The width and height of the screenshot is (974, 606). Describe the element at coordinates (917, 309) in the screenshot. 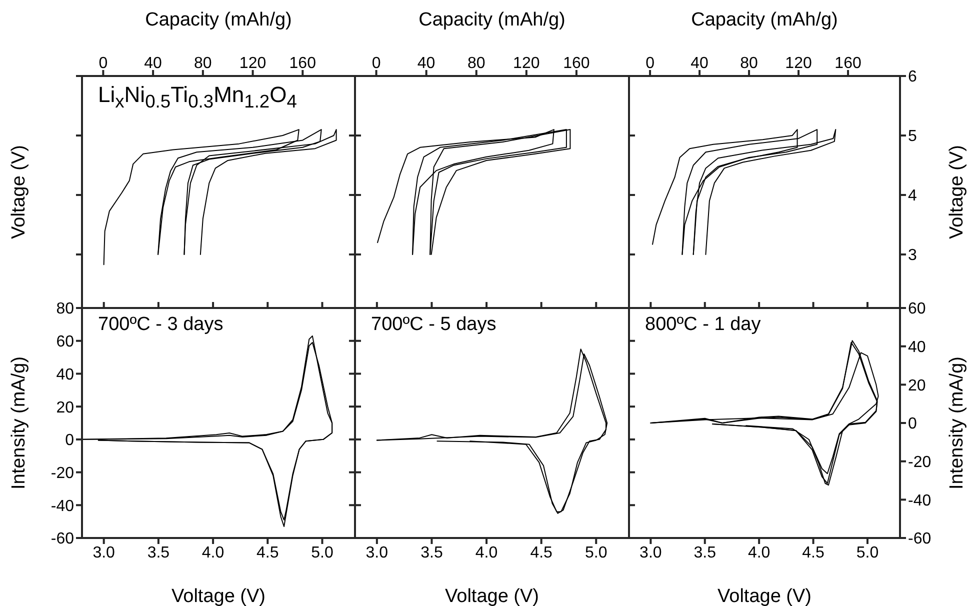

I see `y2-tick-label: 60` at that location.